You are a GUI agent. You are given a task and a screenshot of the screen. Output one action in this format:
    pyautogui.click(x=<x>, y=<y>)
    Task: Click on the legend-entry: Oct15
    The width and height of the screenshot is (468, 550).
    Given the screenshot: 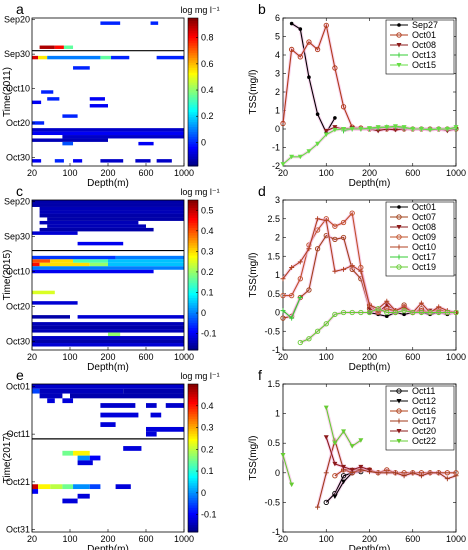 What is the action you would take?
    pyautogui.click(x=424, y=65)
    